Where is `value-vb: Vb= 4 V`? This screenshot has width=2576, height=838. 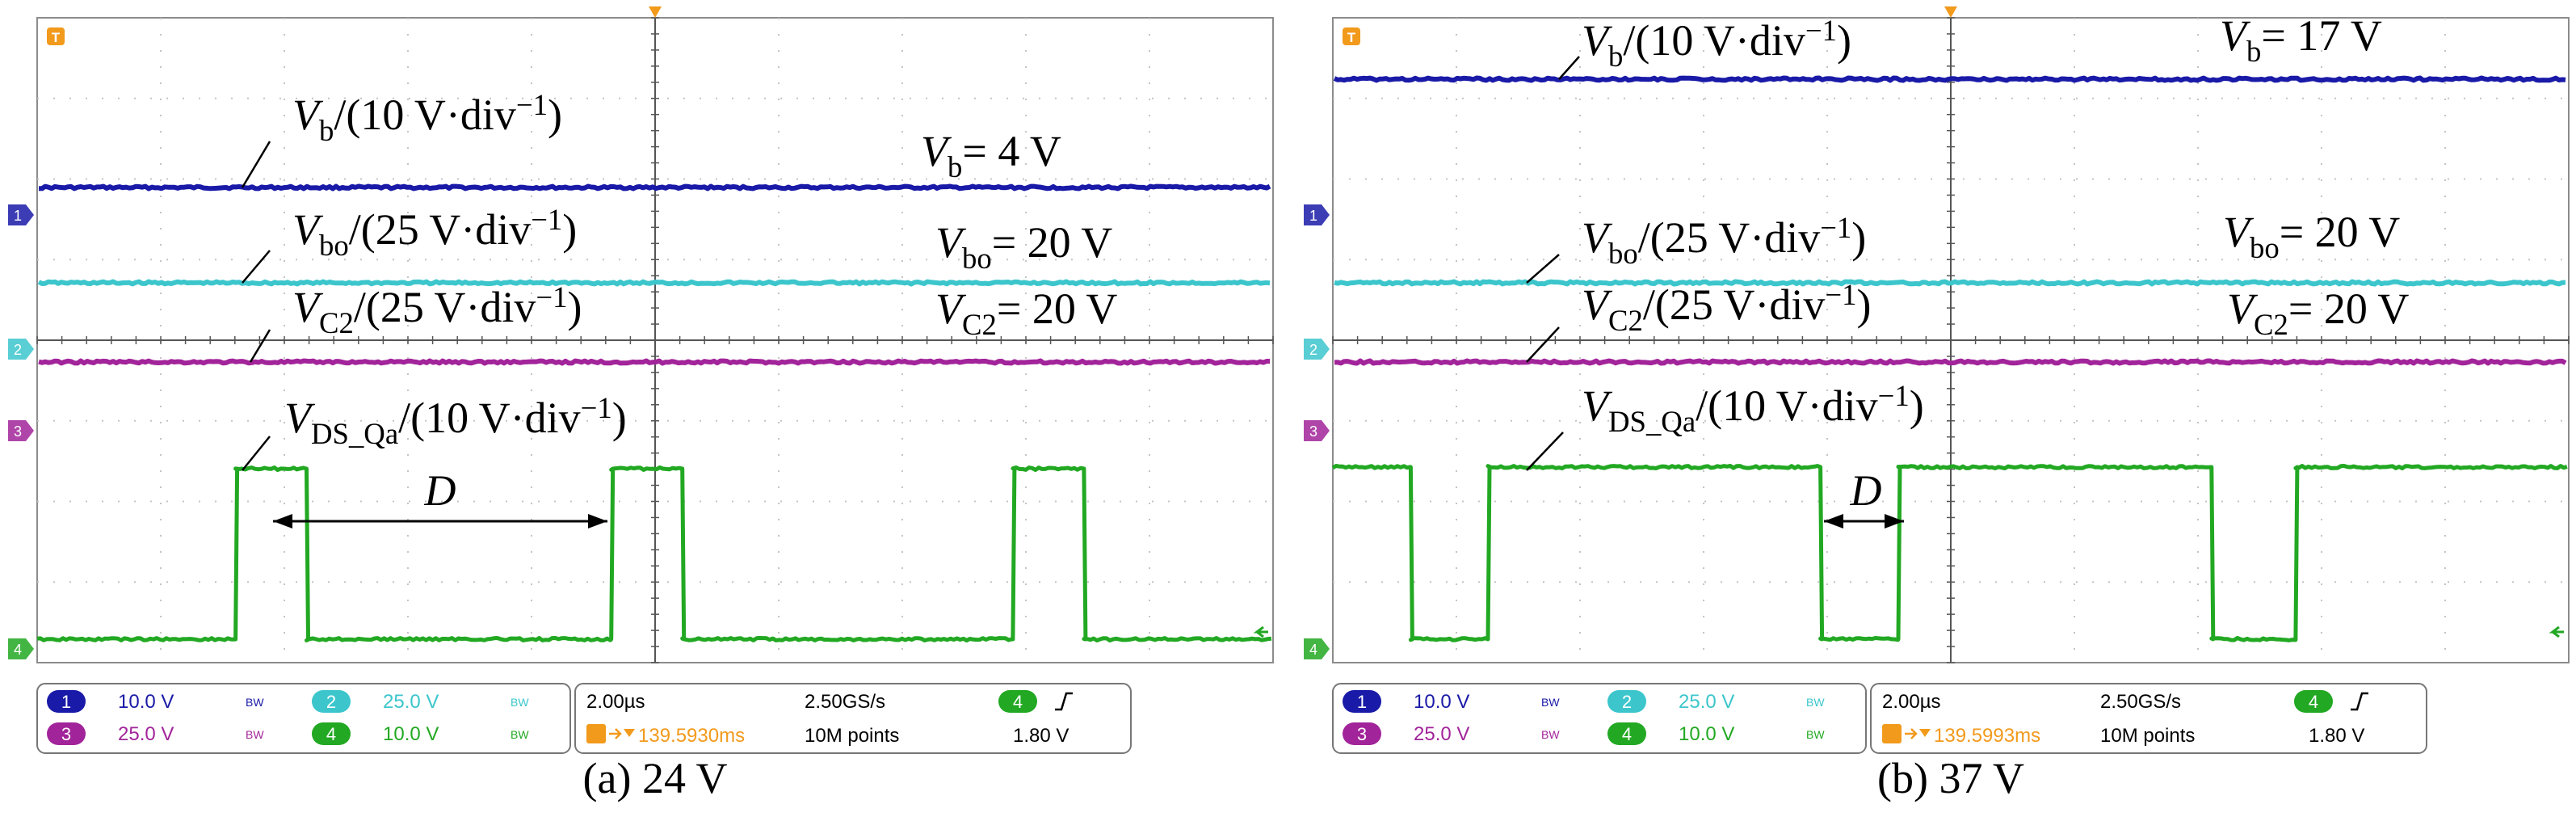 value-vb: Vb= 4 V is located at coordinates (991, 155).